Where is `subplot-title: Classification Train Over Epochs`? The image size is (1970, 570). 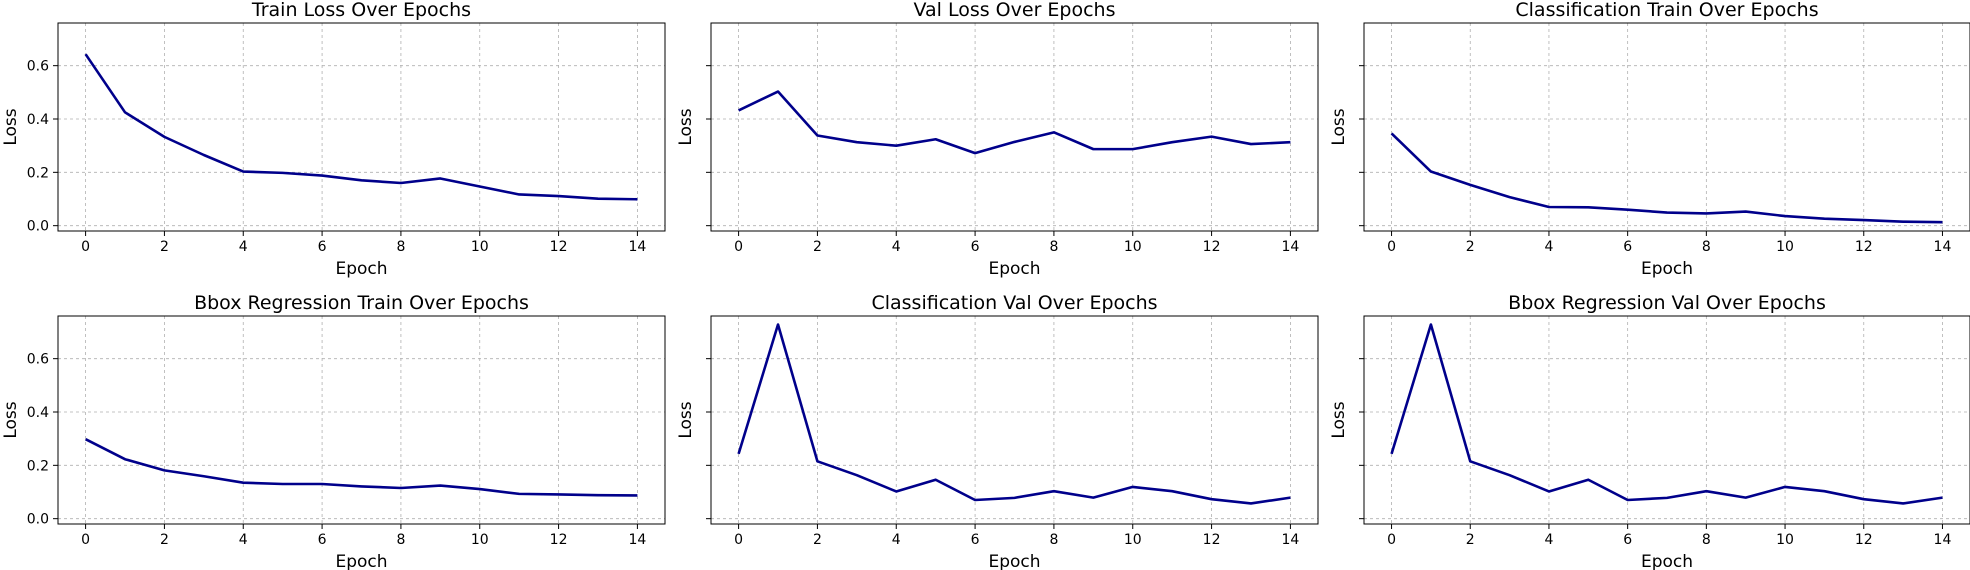 subplot-title: Classification Train Over Epochs is located at coordinates (1666, 10).